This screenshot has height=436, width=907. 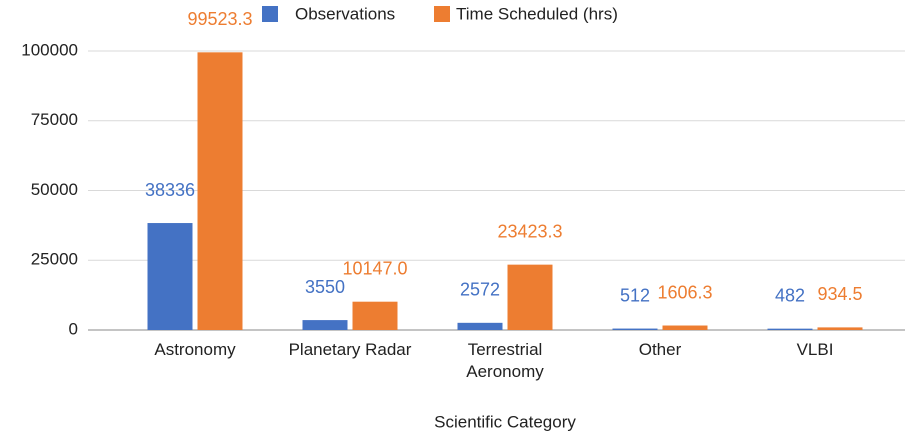 What do you see at coordinates (635, 295) in the screenshot?
I see `data-label: 512` at bounding box center [635, 295].